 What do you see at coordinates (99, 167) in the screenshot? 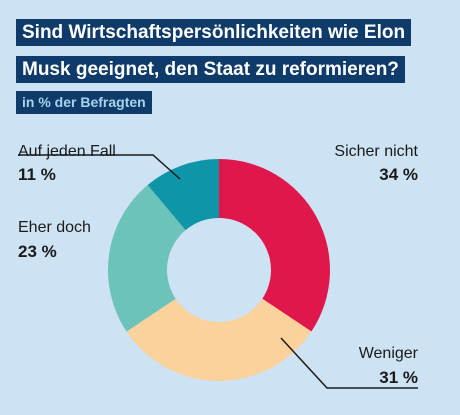
I see `leader-line-auf-jeden-fall` at bounding box center [99, 167].